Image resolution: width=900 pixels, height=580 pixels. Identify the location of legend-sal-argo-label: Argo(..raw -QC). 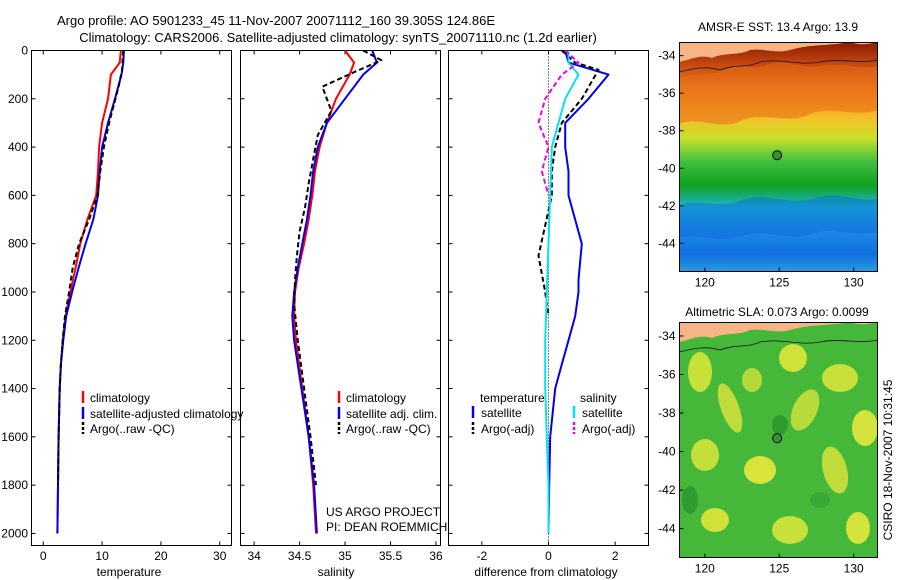
(388, 429).